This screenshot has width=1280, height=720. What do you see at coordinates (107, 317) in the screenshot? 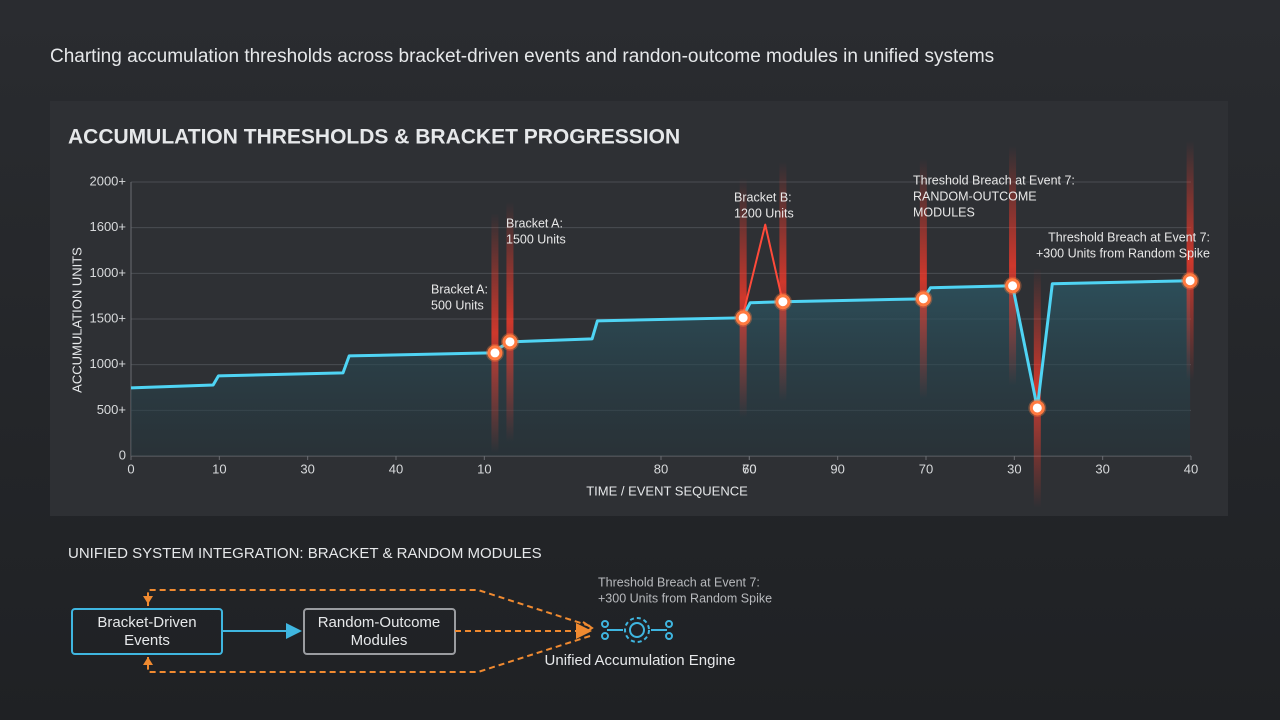
I see `y-tick-label: 1500+` at bounding box center [107, 317].